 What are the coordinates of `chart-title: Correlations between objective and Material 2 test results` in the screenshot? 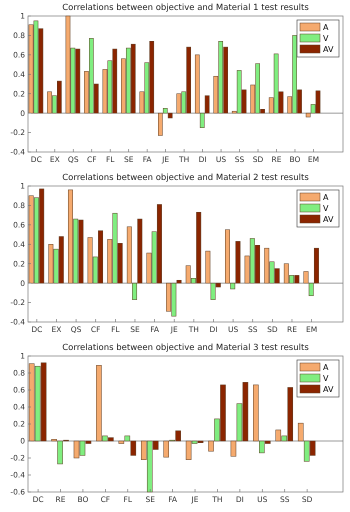 It's located at (186, 178).